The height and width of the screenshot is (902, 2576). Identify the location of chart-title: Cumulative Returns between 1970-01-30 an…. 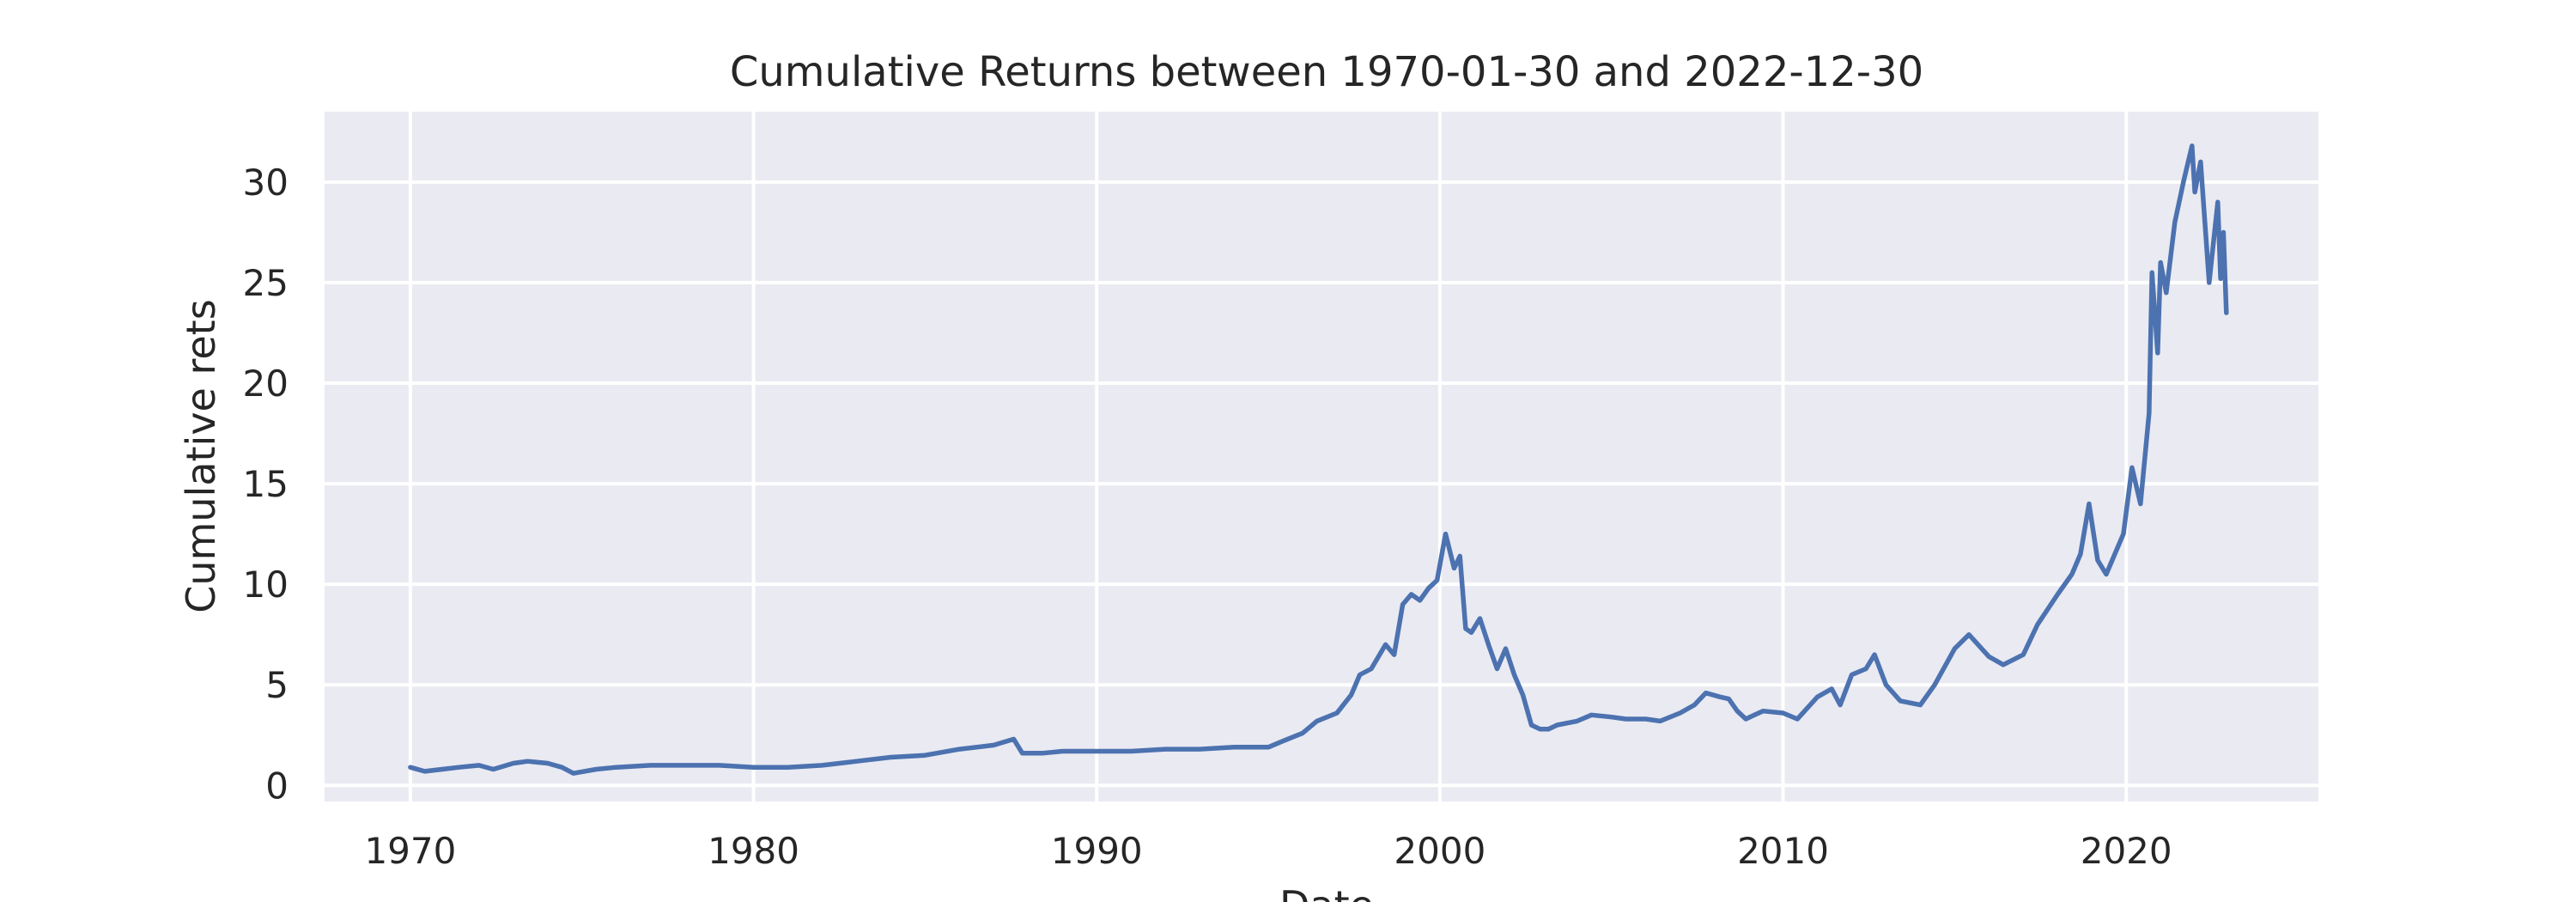
(1327, 72).